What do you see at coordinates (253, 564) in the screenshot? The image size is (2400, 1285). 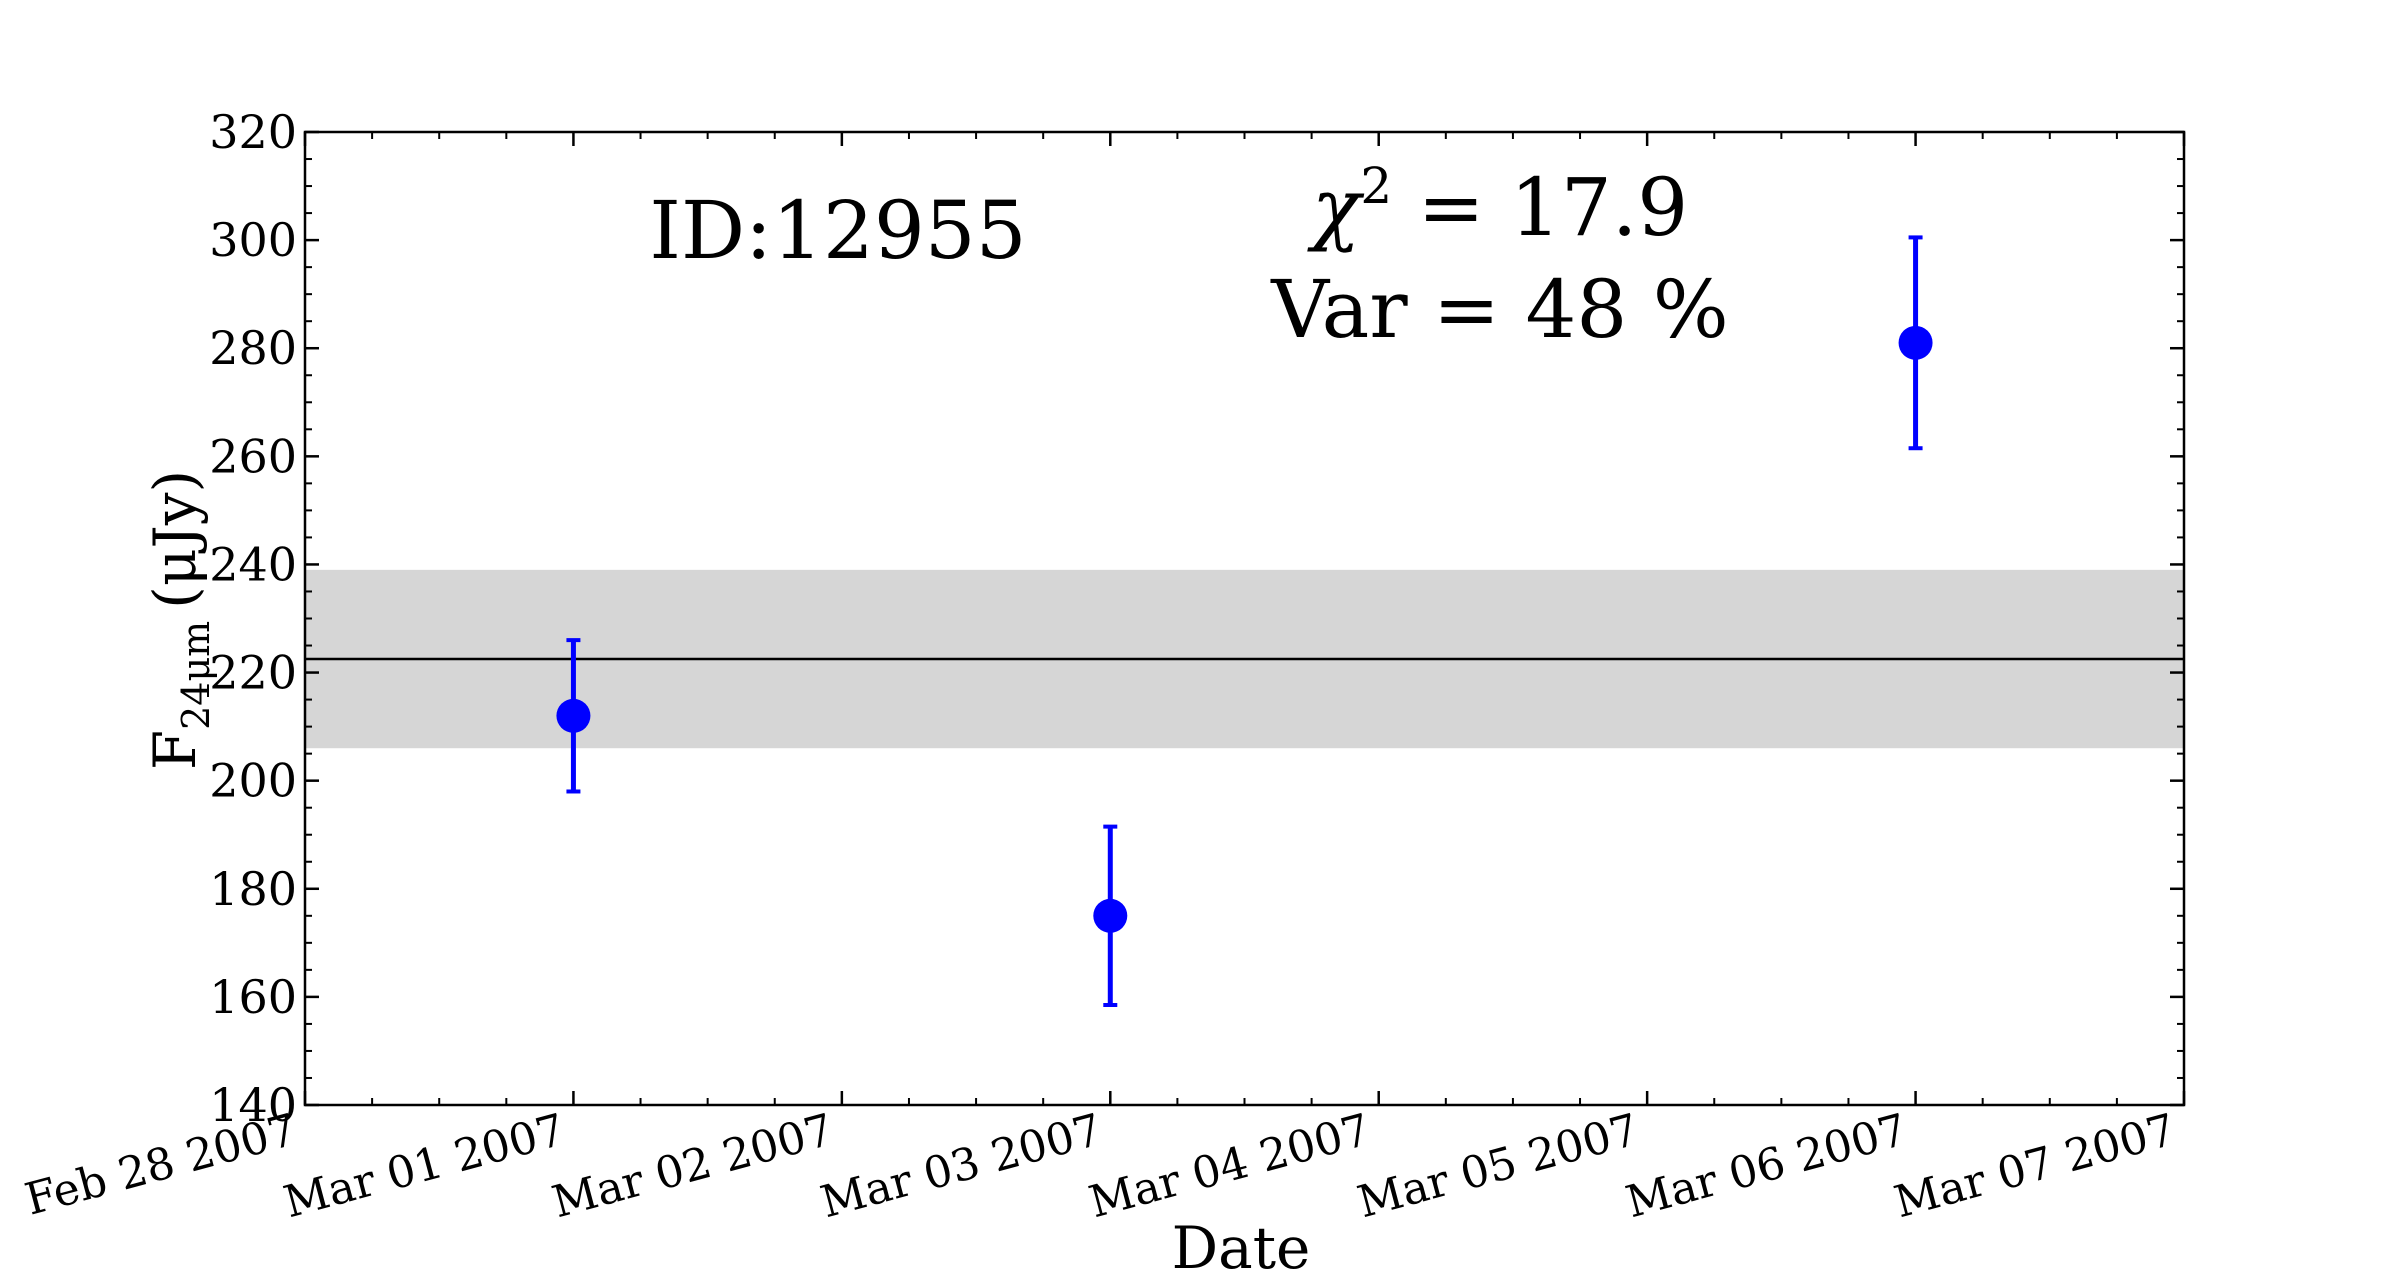 I see `y-tick-label: 240` at bounding box center [253, 564].